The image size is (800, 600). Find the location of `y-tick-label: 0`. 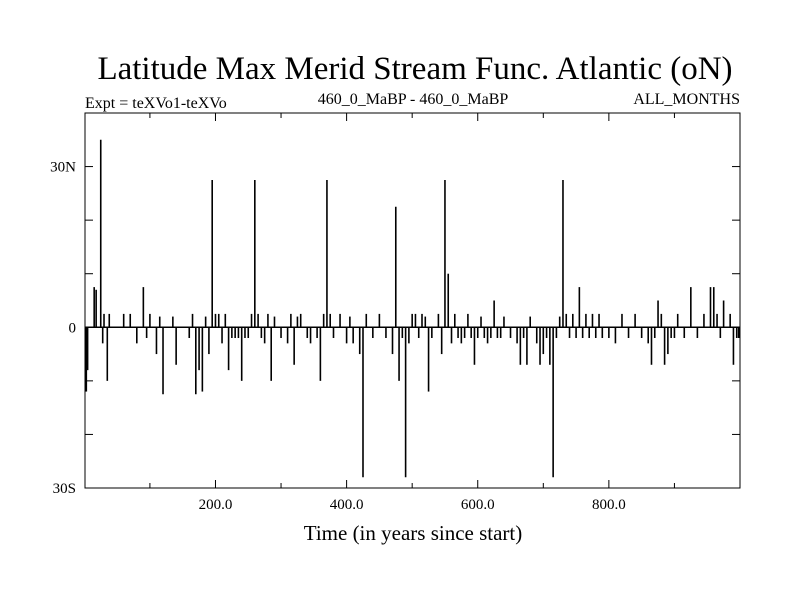

y-tick-label: 0 is located at coordinates (73, 328).